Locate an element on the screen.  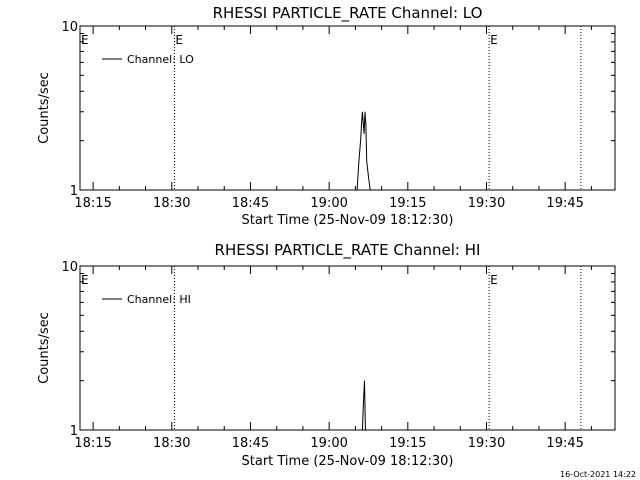
legend-label: Channel: HI is located at coordinates (159, 299).